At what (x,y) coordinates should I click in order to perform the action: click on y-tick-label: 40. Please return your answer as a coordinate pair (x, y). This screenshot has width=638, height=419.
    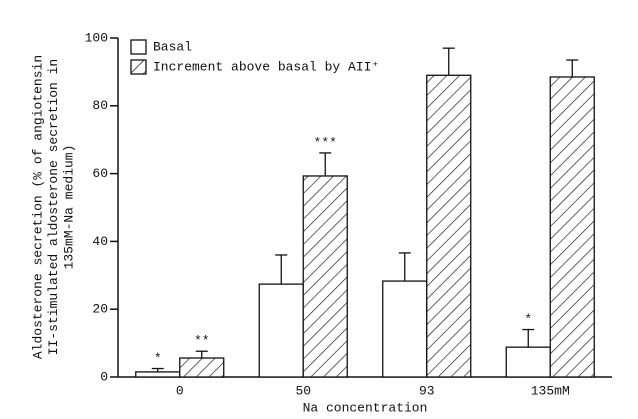
    Looking at the image, I should click on (100, 241).